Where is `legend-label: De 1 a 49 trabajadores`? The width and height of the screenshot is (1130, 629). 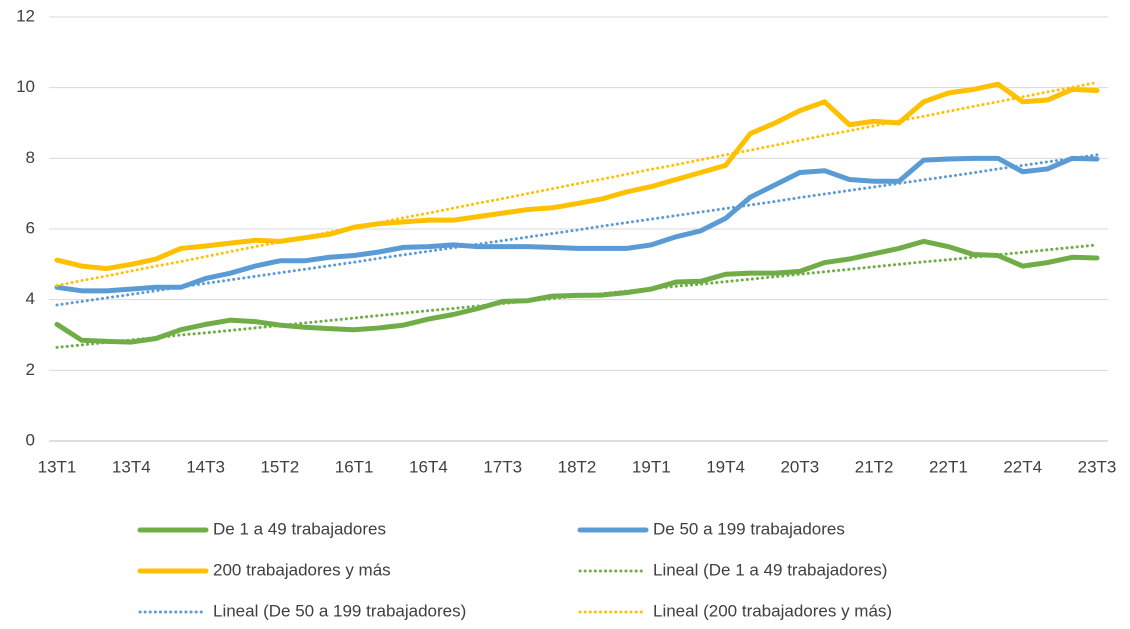 legend-label: De 1 a 49 trabajadores is located at coordinates (299, 528).